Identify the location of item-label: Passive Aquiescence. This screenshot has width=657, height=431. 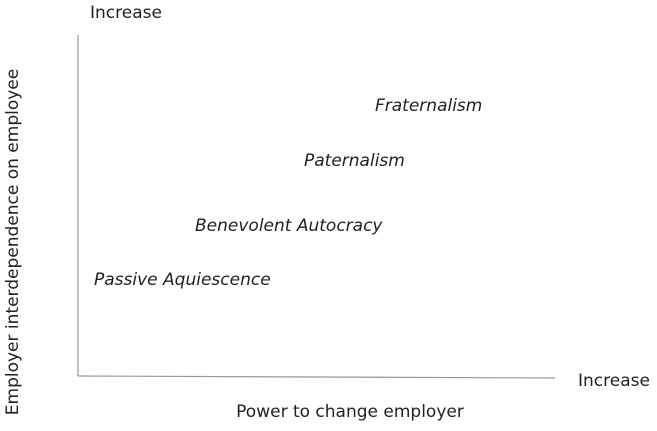
(182, 280).